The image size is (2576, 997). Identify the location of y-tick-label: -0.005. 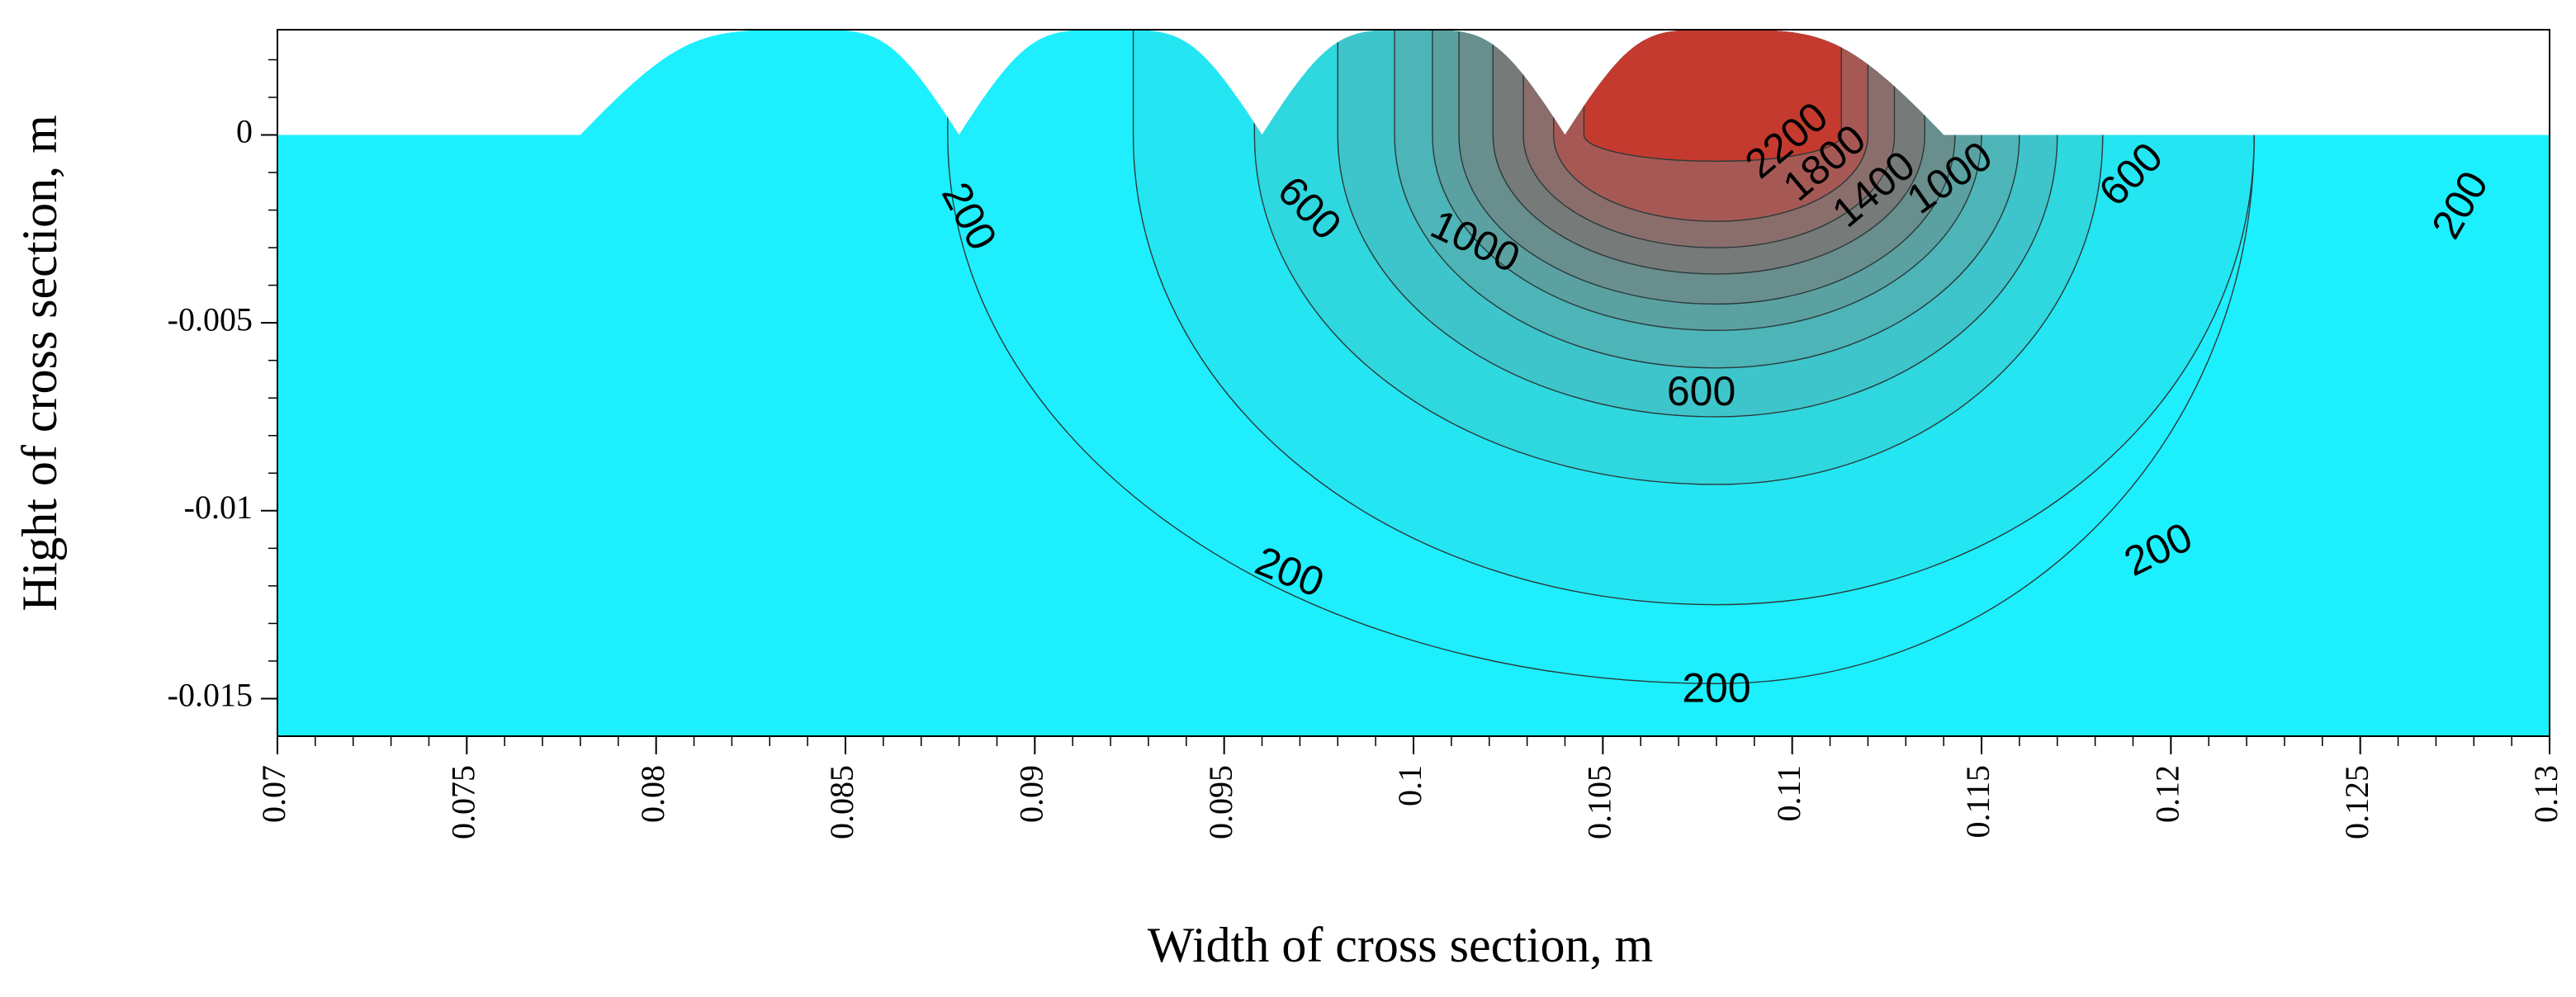
(210, 319).